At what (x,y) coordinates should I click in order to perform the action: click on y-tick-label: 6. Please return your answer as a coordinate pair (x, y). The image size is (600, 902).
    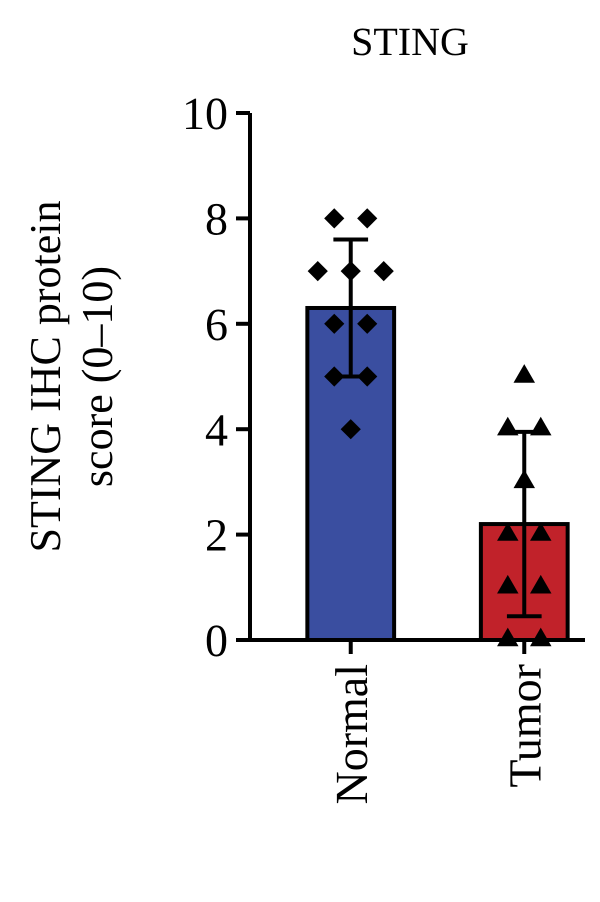
    Looking at the image, I should click on (216, 324).